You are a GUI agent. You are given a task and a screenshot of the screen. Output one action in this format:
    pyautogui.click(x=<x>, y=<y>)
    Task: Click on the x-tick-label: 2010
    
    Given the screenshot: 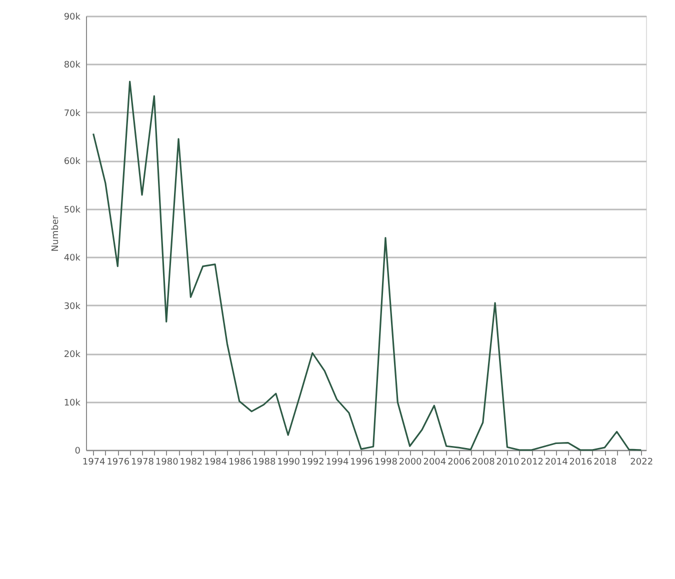 What is the action you would take?
    pyautogui.click(x=508, y=463)
    